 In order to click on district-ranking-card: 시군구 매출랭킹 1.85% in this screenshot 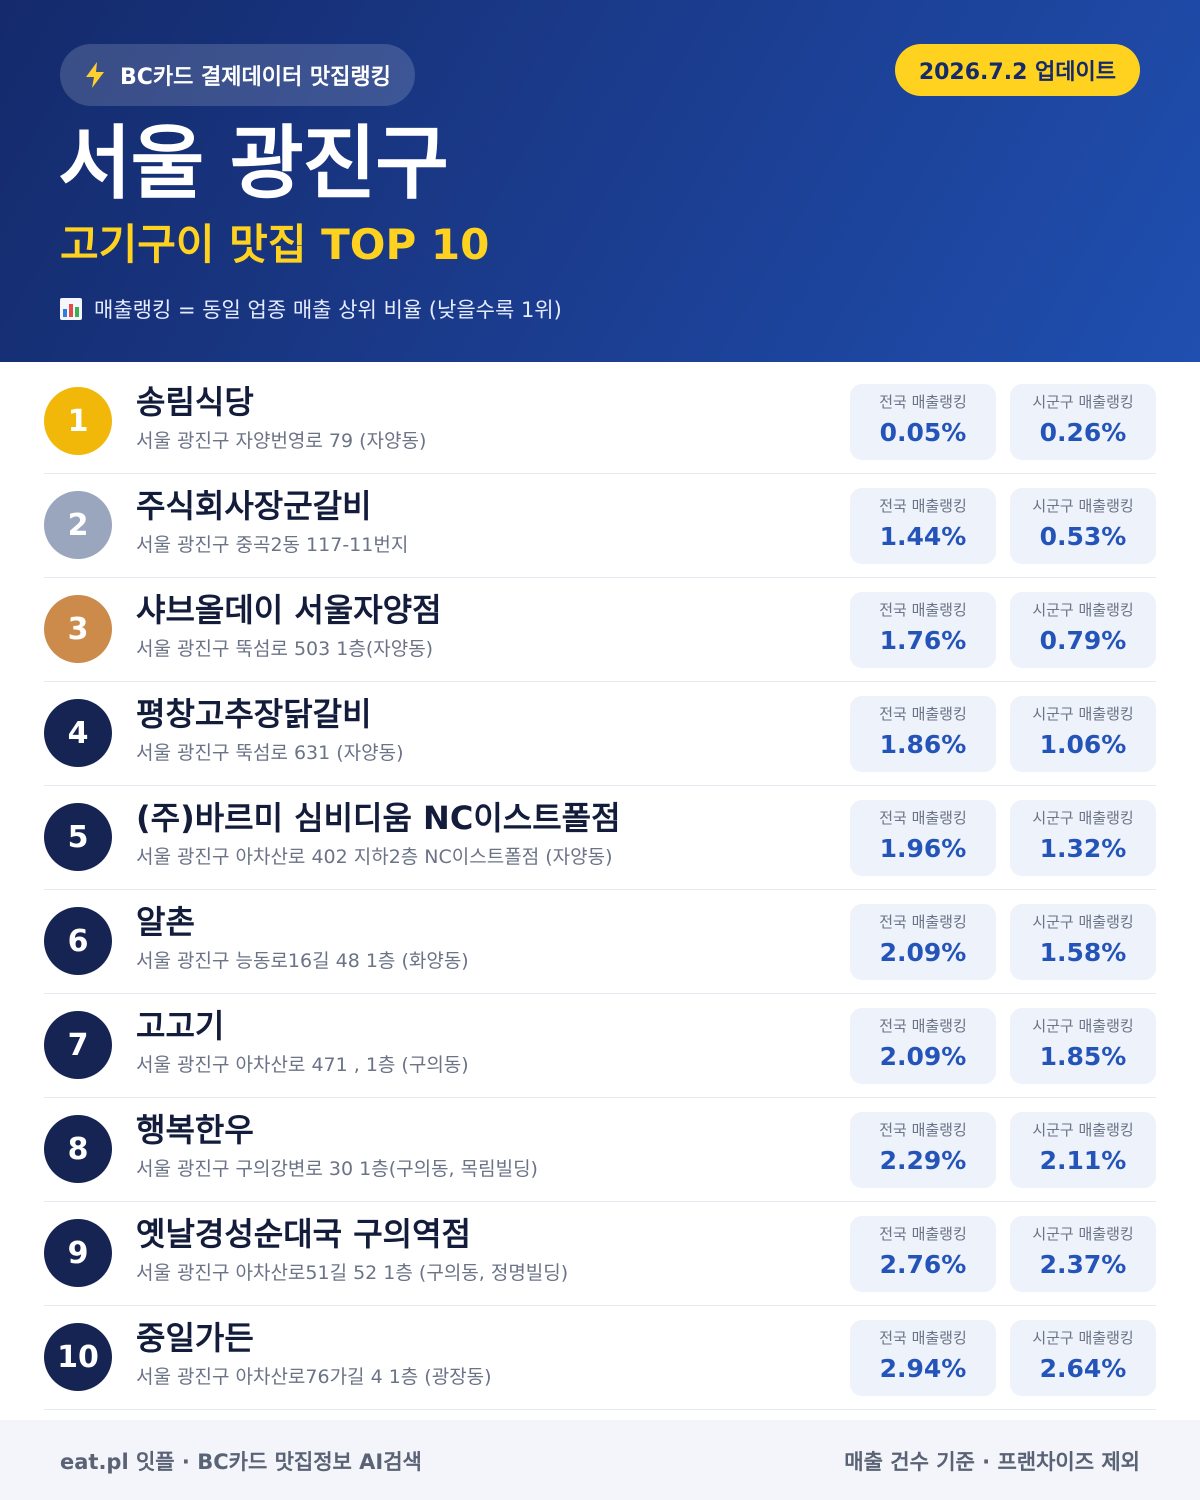, I will do `click(1083, 1046)`.